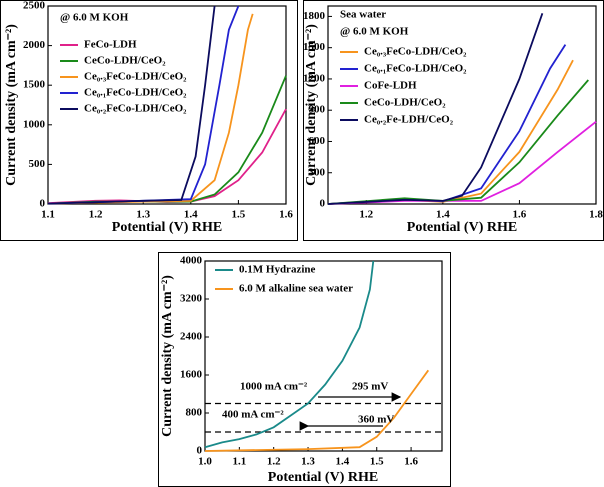 This screenshot has height=487, width=604. What do you see at coordinates (390, 86) in the screenshot?
I see `legend-label: CoFe-LDH` at bounding box center [390, 86].